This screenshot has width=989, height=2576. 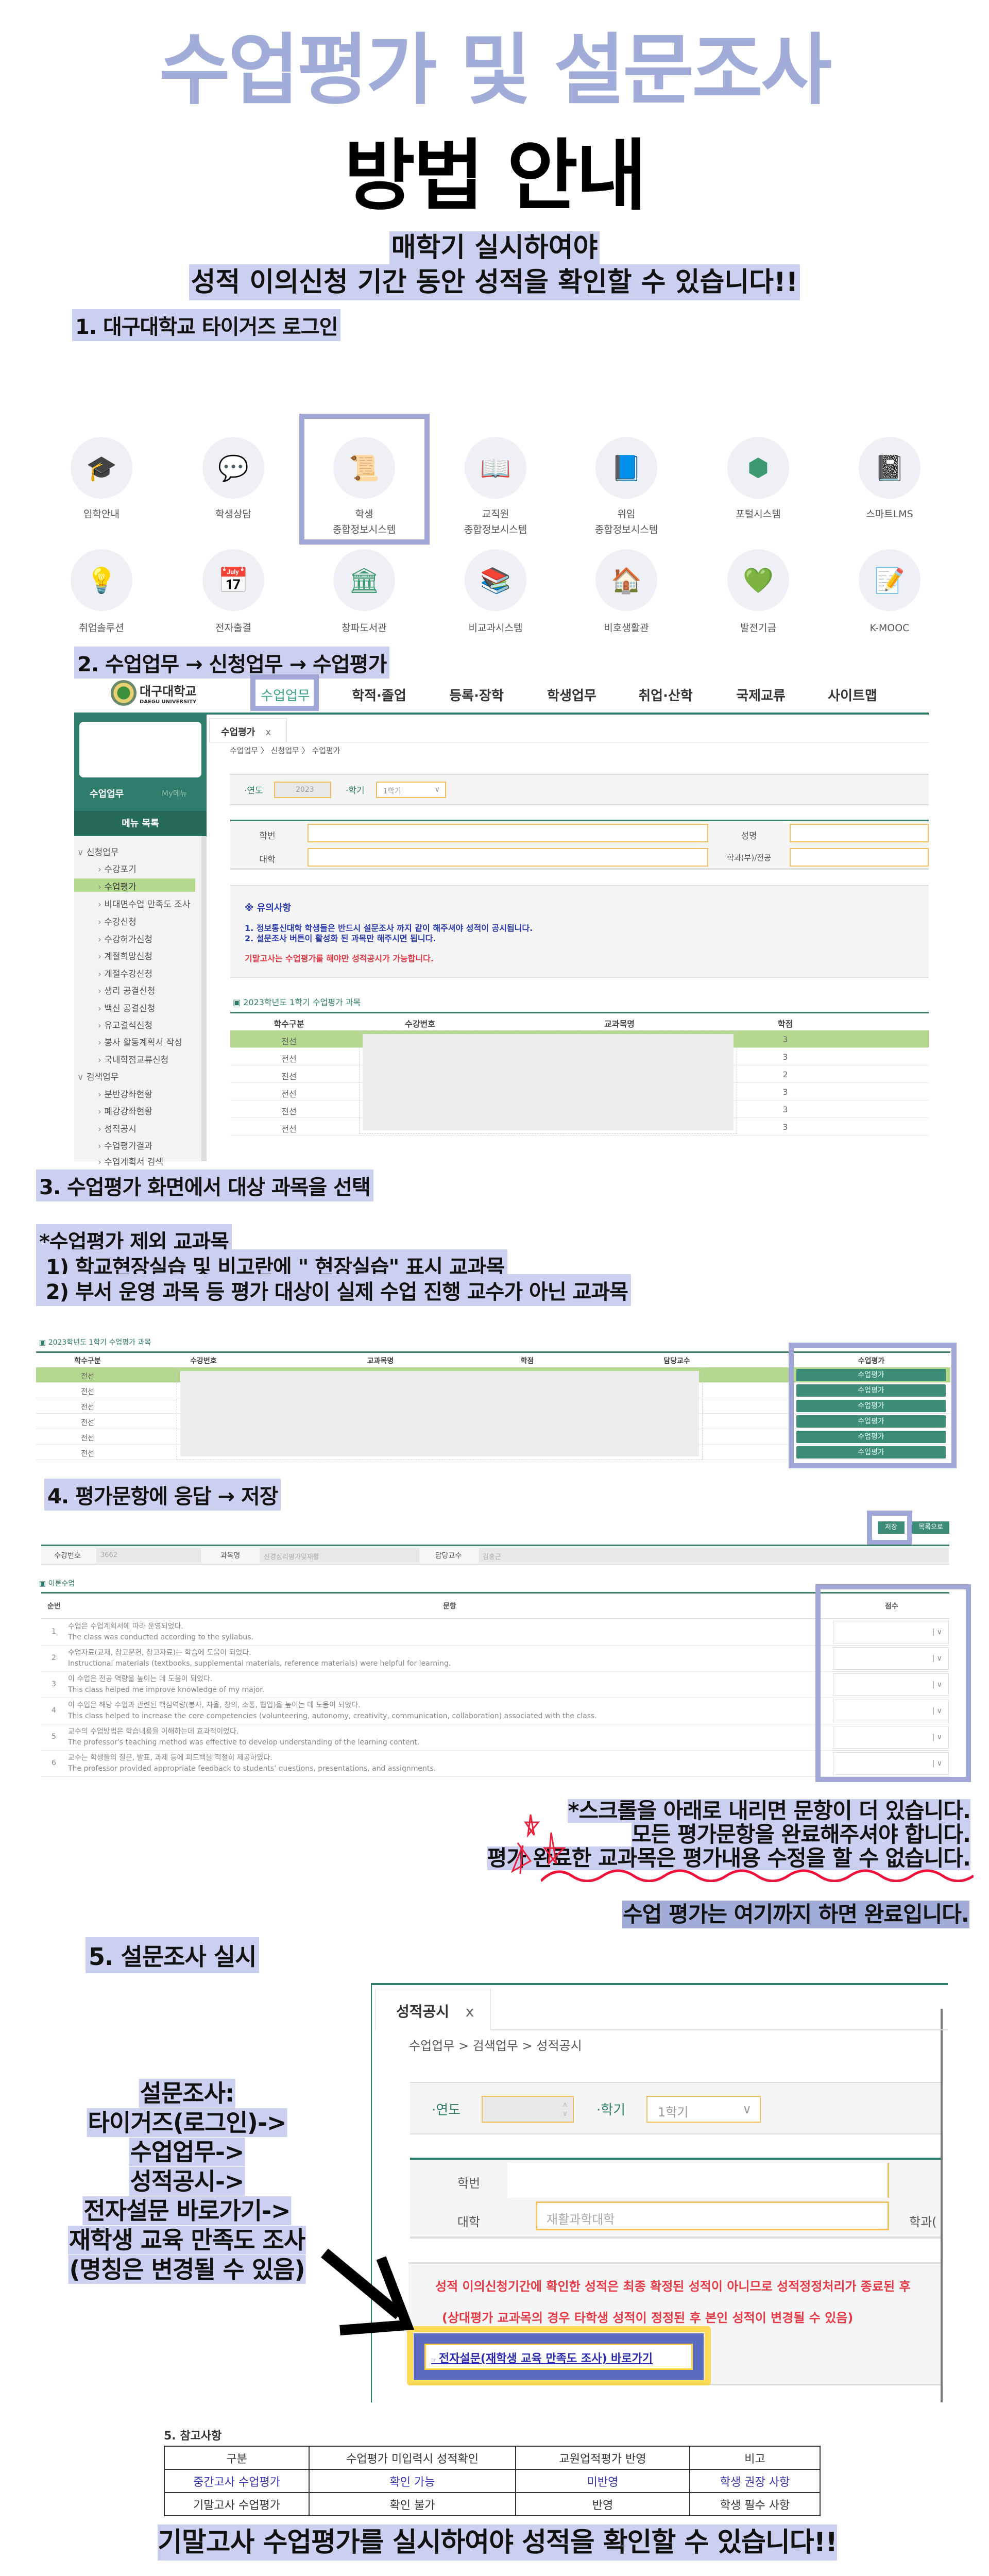 What do you see at coordinates (758, 628) in the screenshot?
I see `portal-link-label: 발전기금` at bounding box center [758, 628].